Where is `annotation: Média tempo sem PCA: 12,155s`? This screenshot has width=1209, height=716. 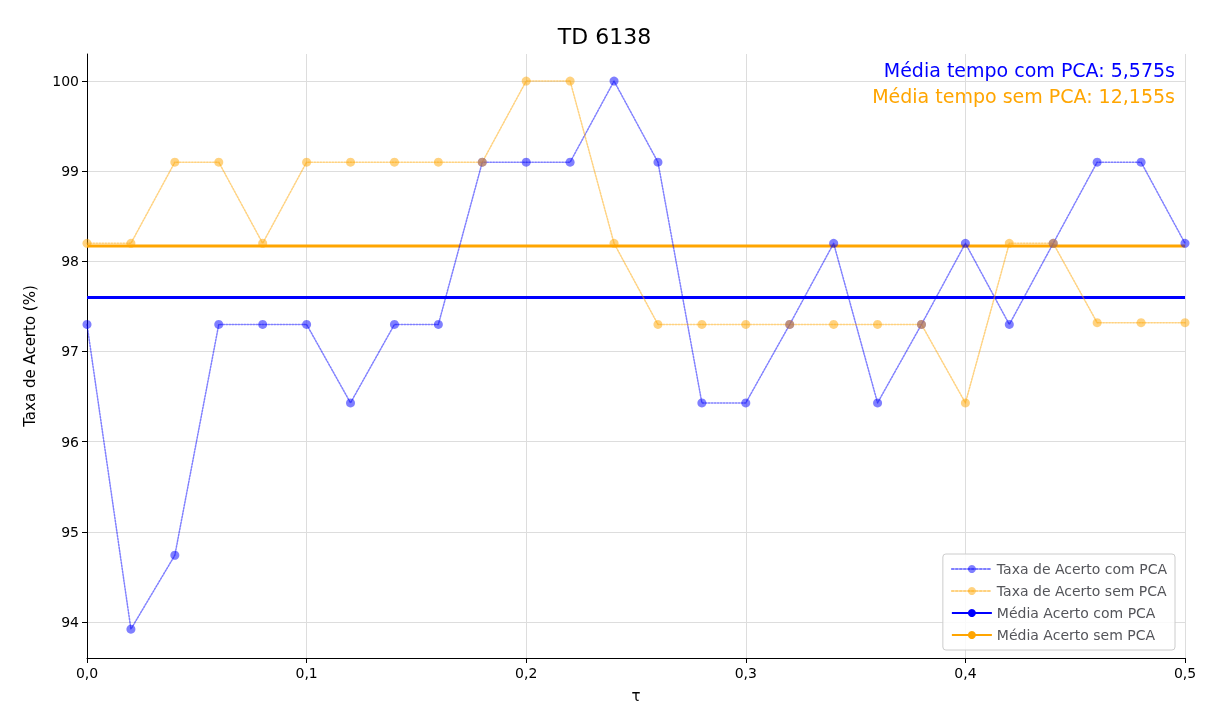
annotation: Média tempo sem PCA: 12,155s is located at coordinates (1024, 95).